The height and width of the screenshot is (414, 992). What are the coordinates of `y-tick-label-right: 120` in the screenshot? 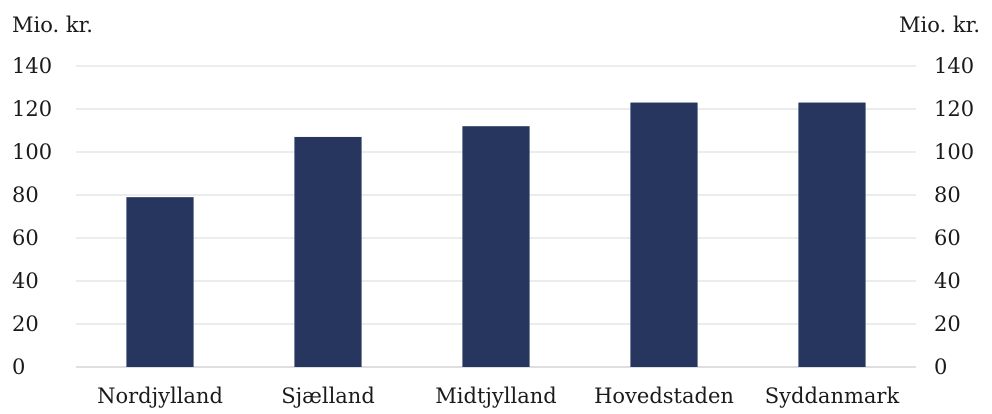 It's located at (954, 109).